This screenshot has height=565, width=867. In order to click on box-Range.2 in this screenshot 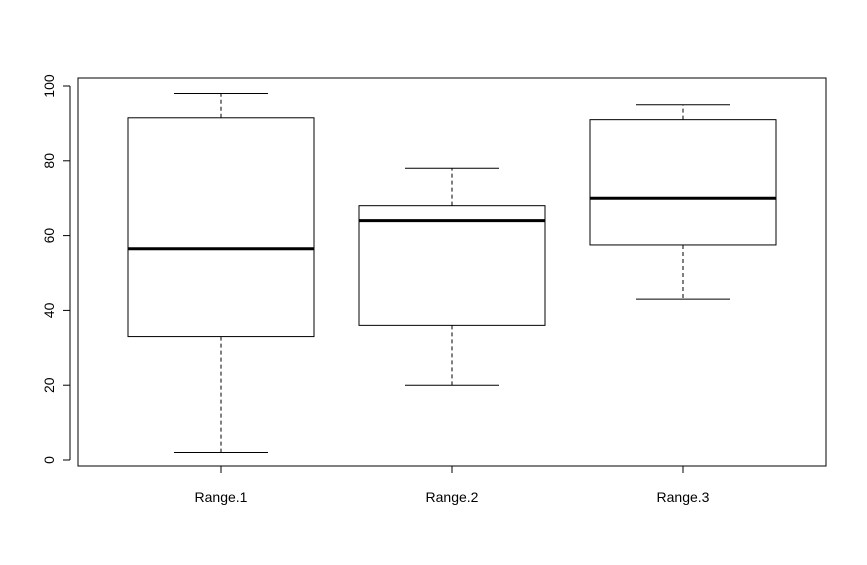, I will do `click(452, 276)`.